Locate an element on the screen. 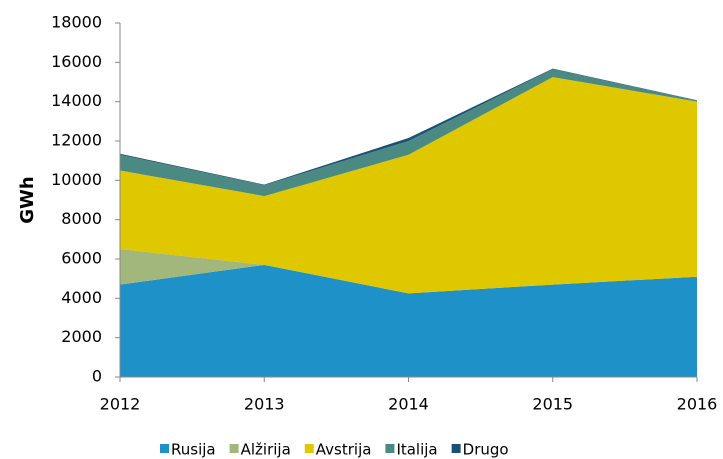 The height and width of the screenshot is (459, 723). y-axis-label: GWh is located at coordinates (27, 199).